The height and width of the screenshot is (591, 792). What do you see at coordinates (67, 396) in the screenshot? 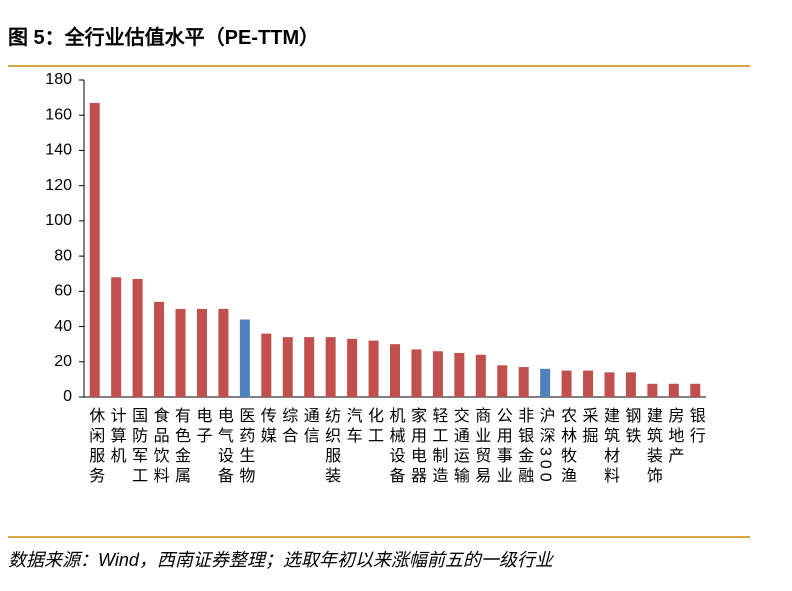
I see `y-tick-label: 0` at bounding box center [67, 396].